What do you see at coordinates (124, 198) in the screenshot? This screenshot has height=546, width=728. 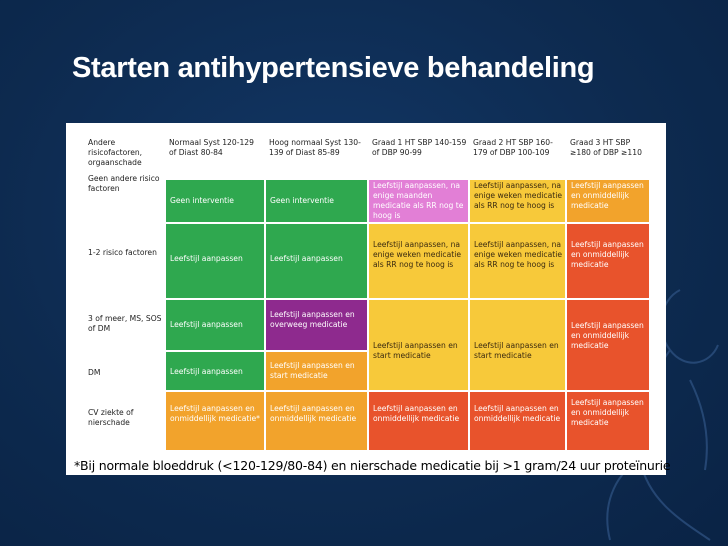 I see `row-label-geen-risico: Geen andere risico factoren` at bounding box center [124, 198].